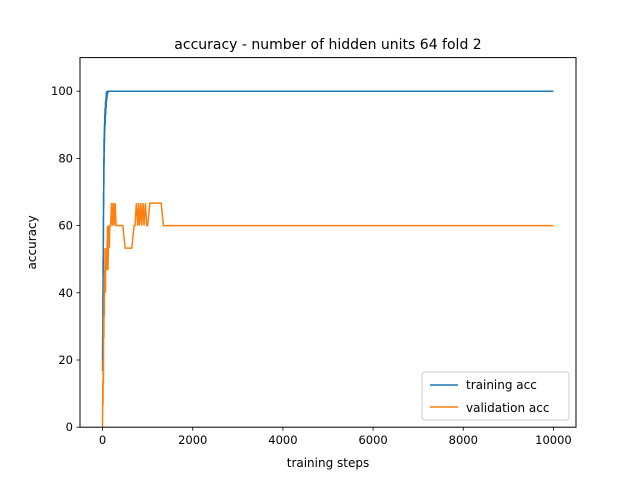 Image resolution: width=640 pixels, height=480 pixels. I want to click on x-tick-label: 8000, so click(463, 440).